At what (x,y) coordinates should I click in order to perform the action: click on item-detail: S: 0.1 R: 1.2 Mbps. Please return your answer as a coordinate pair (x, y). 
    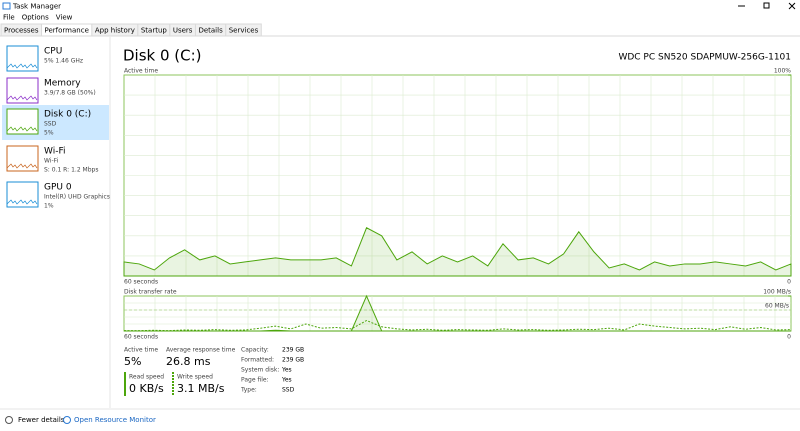
    Looking at the image, I should click on (71, 170).